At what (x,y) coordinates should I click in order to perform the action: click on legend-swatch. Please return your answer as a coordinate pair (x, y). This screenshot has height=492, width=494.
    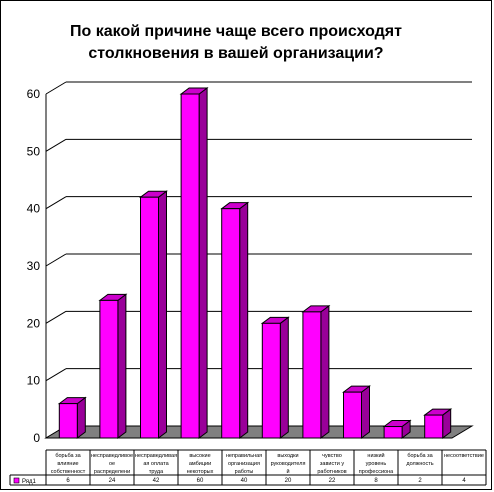
    Looking at the image, I should click on (16, 480).